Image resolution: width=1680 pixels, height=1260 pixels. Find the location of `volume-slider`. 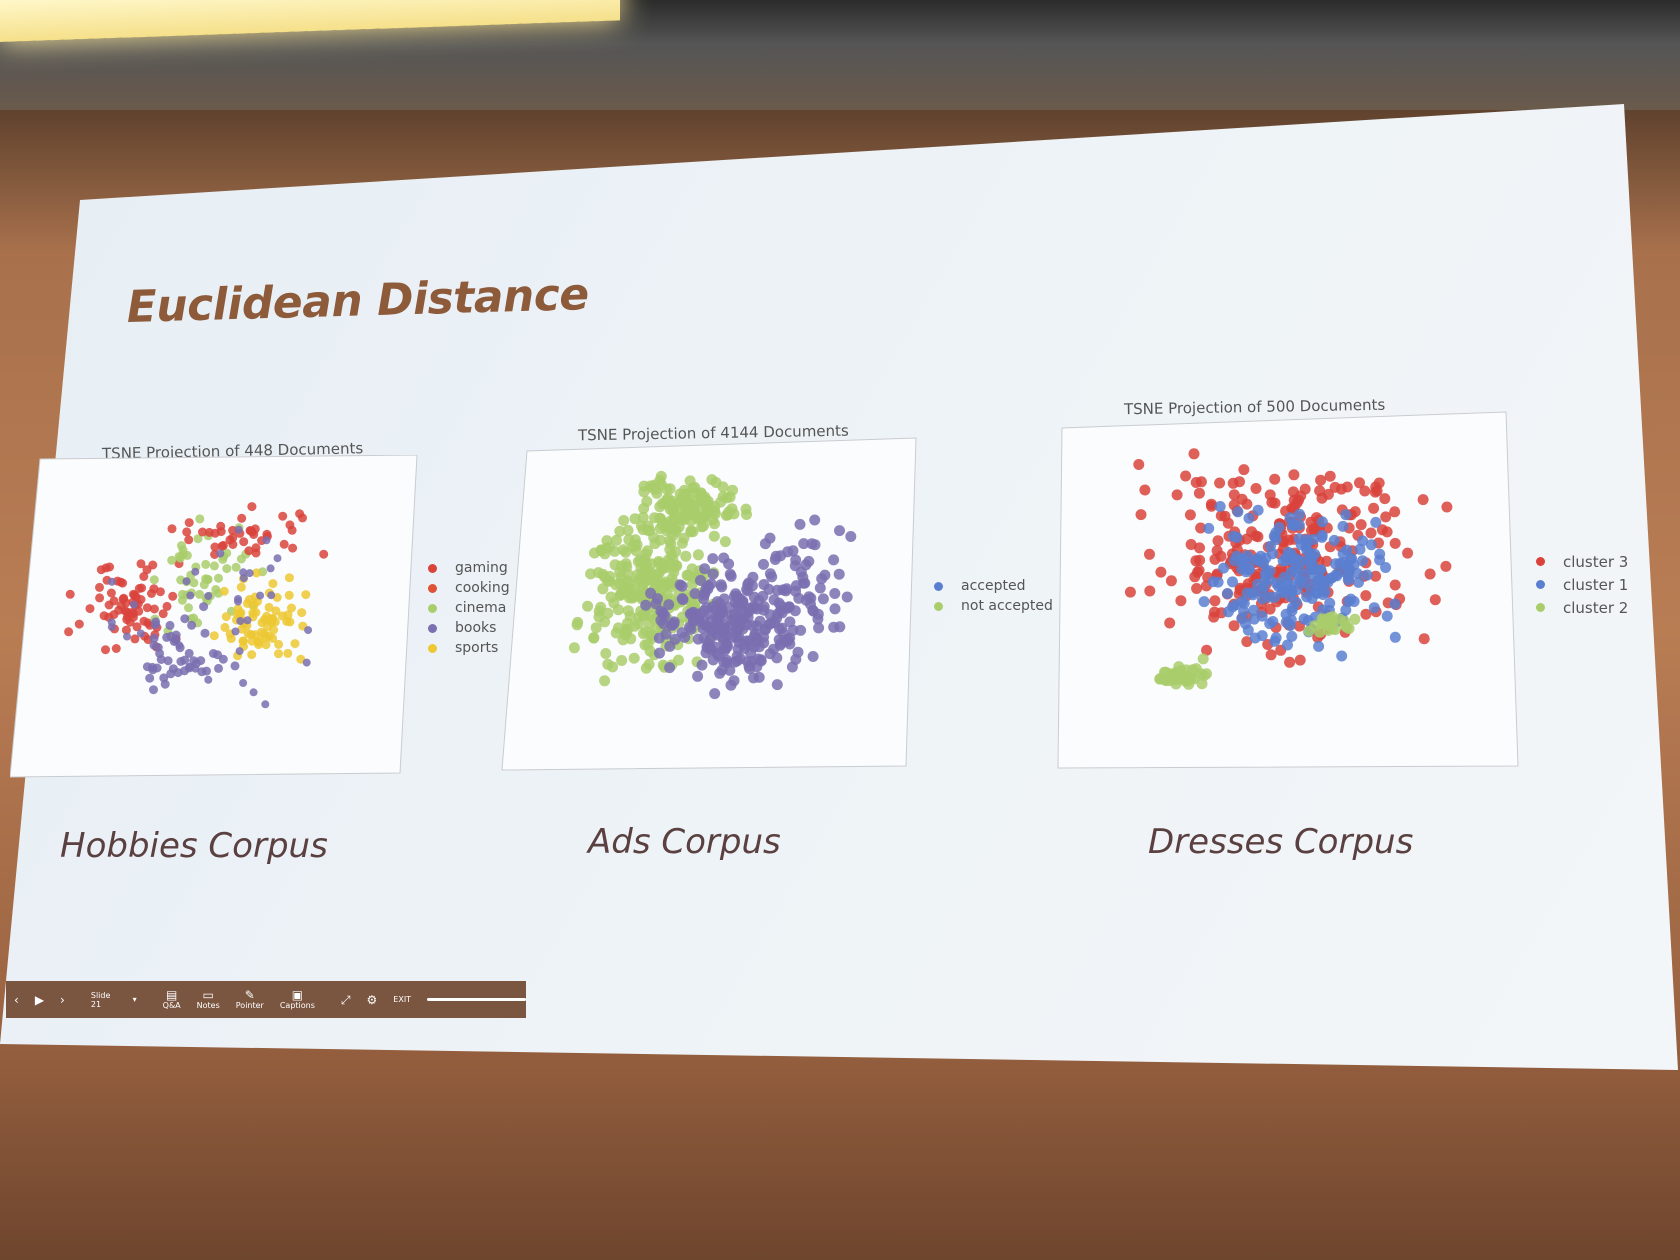

volume-slider is located at coordinates (476, 999).